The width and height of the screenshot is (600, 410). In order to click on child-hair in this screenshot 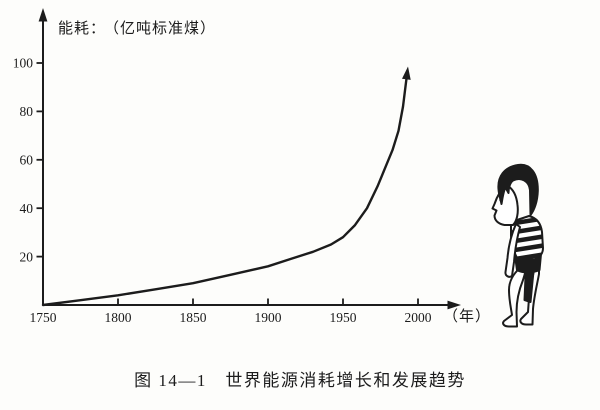, I will do `click(518, 189)`.